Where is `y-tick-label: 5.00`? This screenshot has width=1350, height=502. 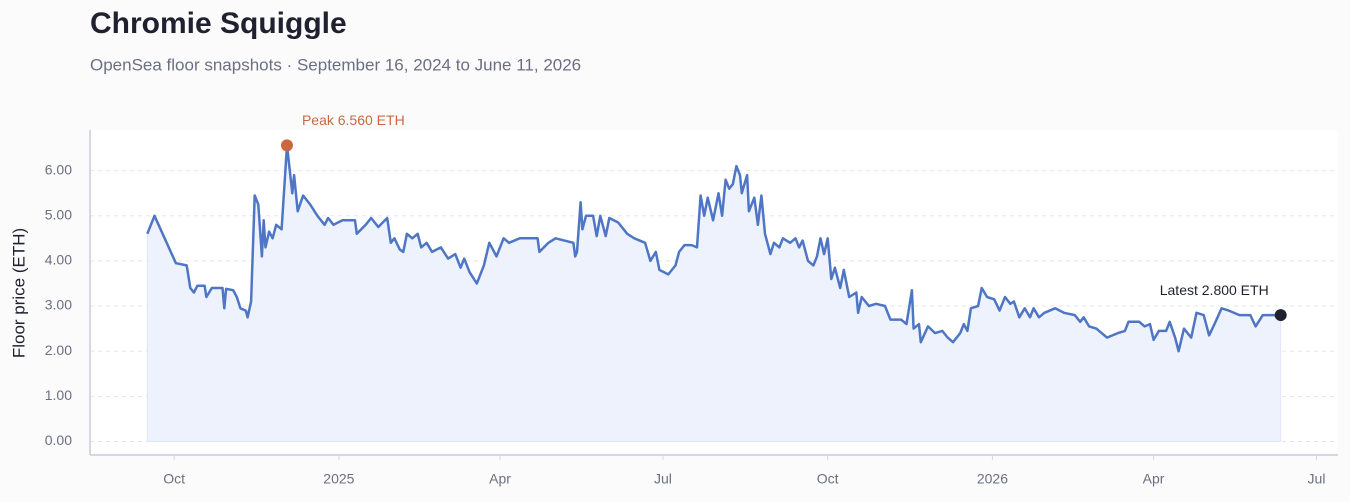 y-tick-label: 5.00 is located at coordinates (58, 214).